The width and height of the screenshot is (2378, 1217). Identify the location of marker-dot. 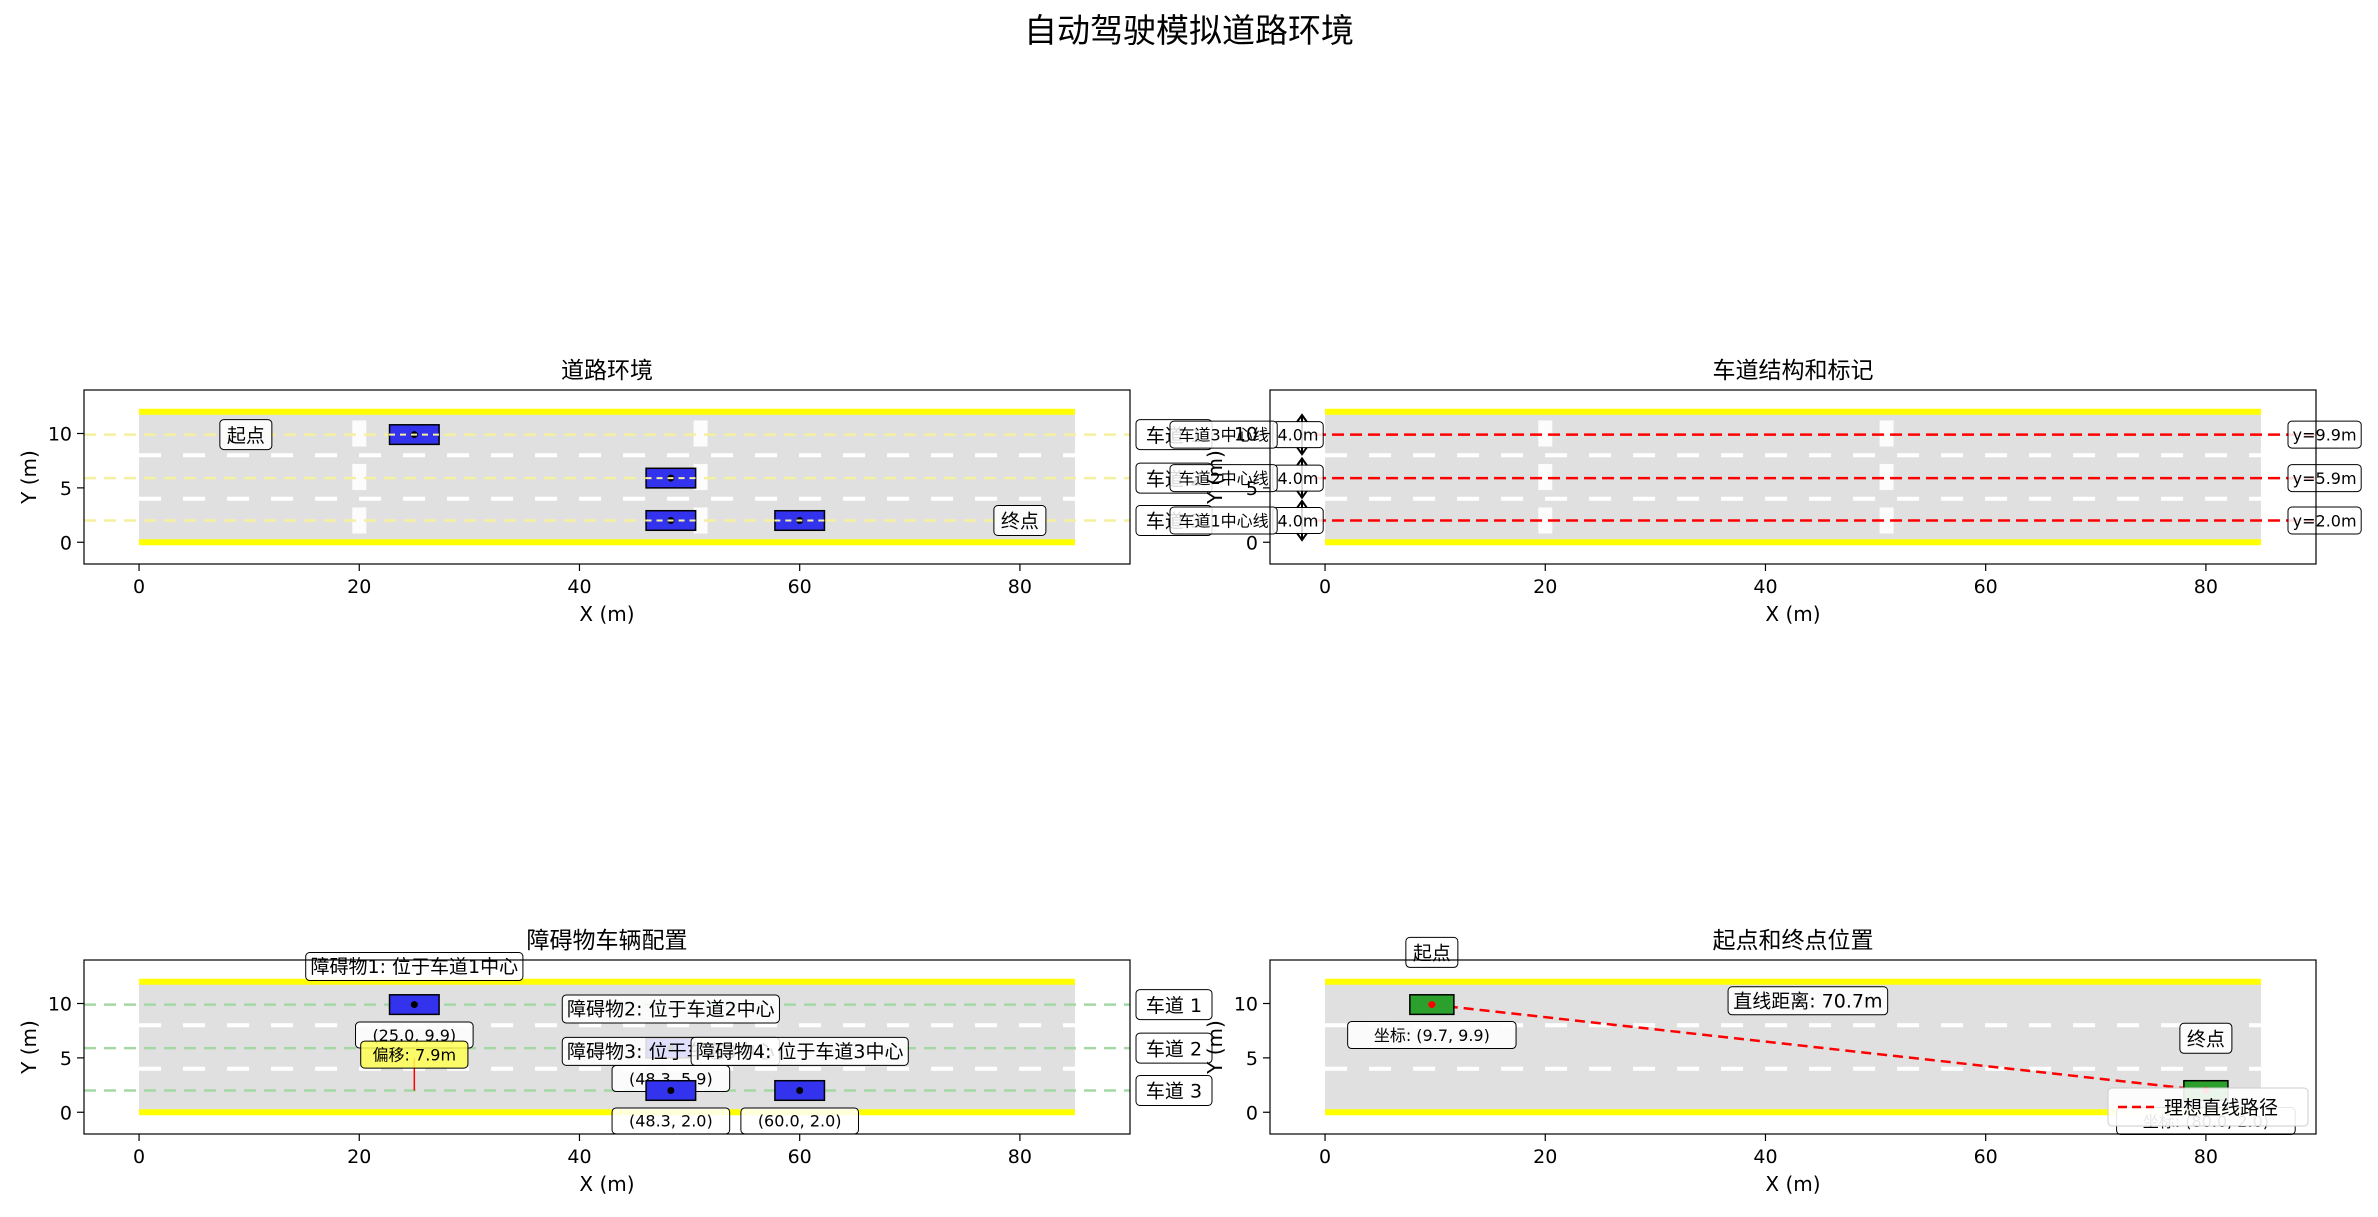
(1432, 1005).